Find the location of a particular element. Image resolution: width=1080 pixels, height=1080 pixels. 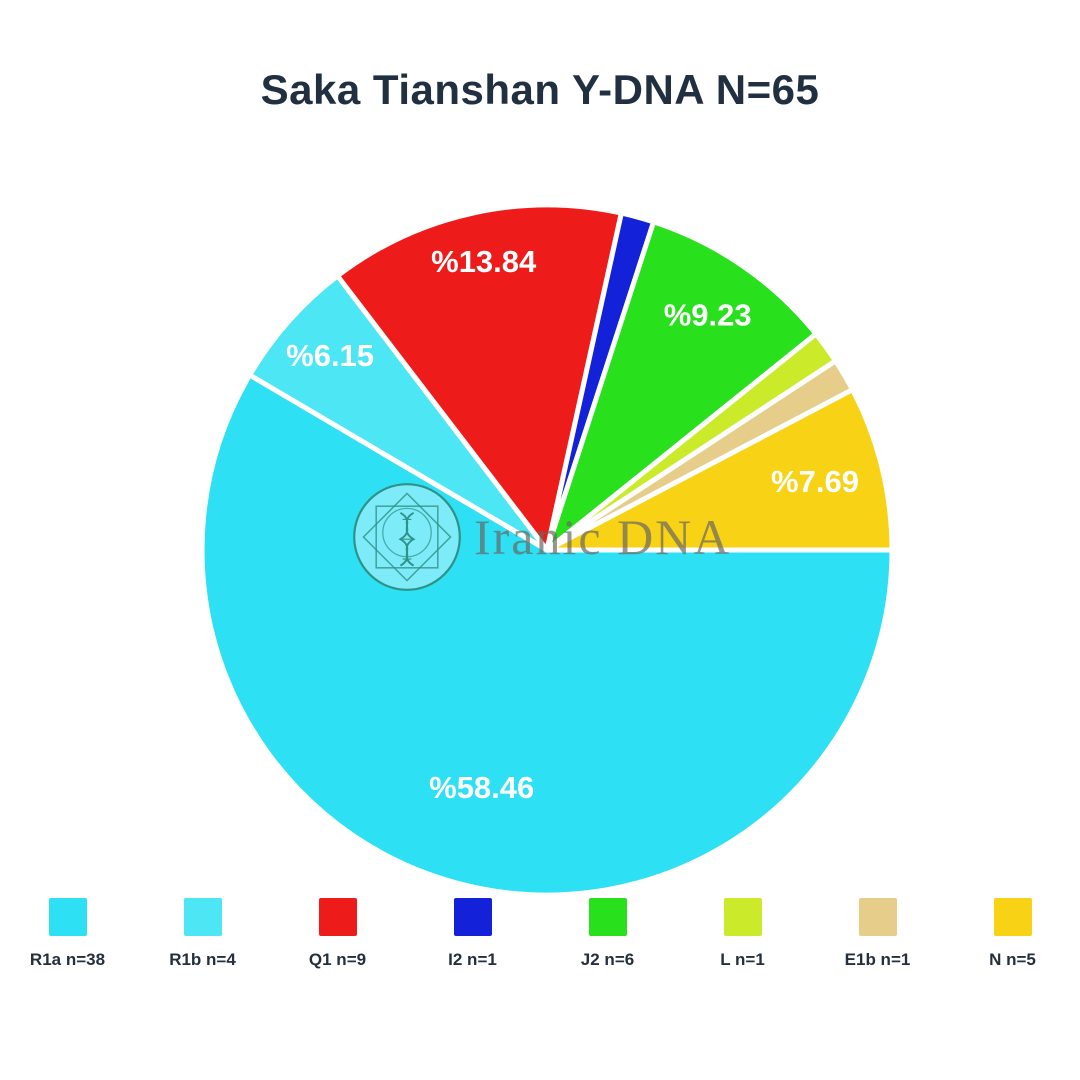

legend-label: R1a n=38 is located at coordinates (67, 959).